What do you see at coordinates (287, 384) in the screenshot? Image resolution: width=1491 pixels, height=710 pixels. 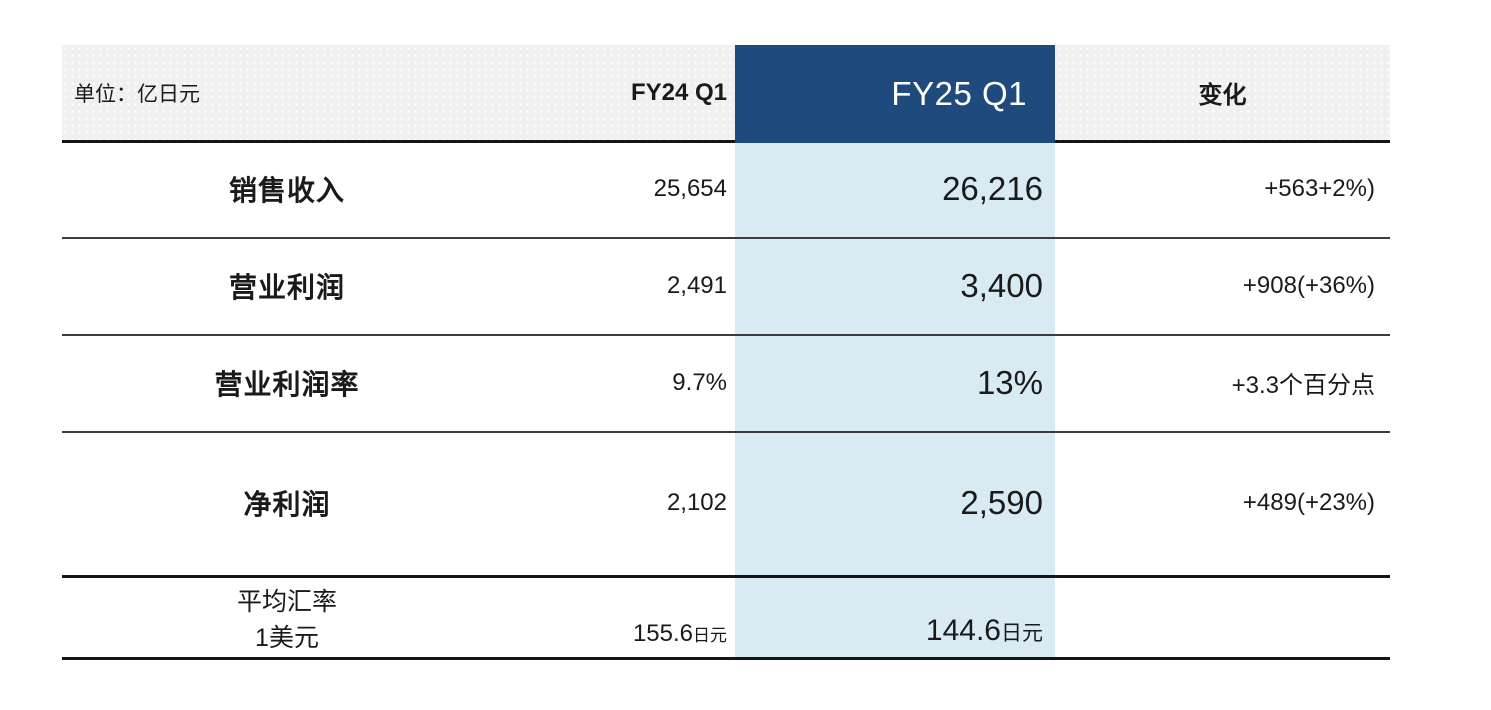 I see `row-label: 营业利润率` at bounding box center [287, 384].